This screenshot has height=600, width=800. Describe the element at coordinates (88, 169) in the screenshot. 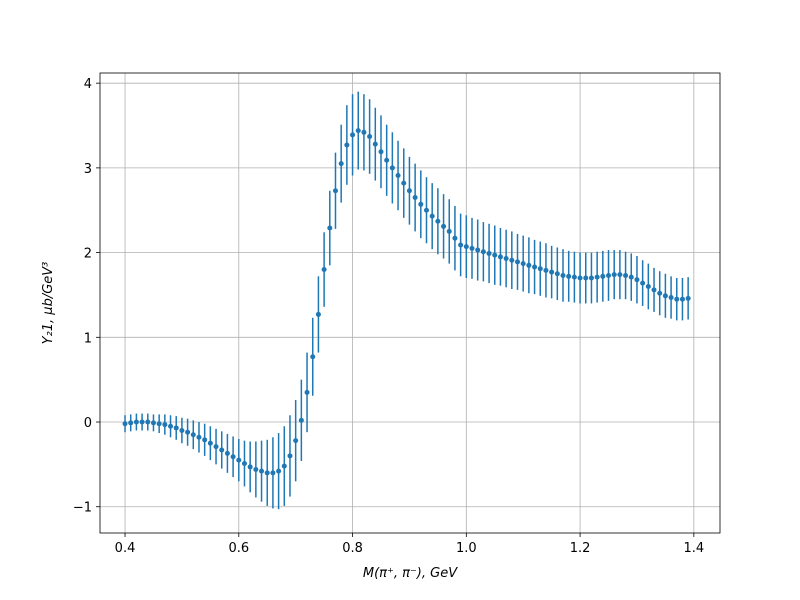

I see `y-tick-label: 3` at that location.